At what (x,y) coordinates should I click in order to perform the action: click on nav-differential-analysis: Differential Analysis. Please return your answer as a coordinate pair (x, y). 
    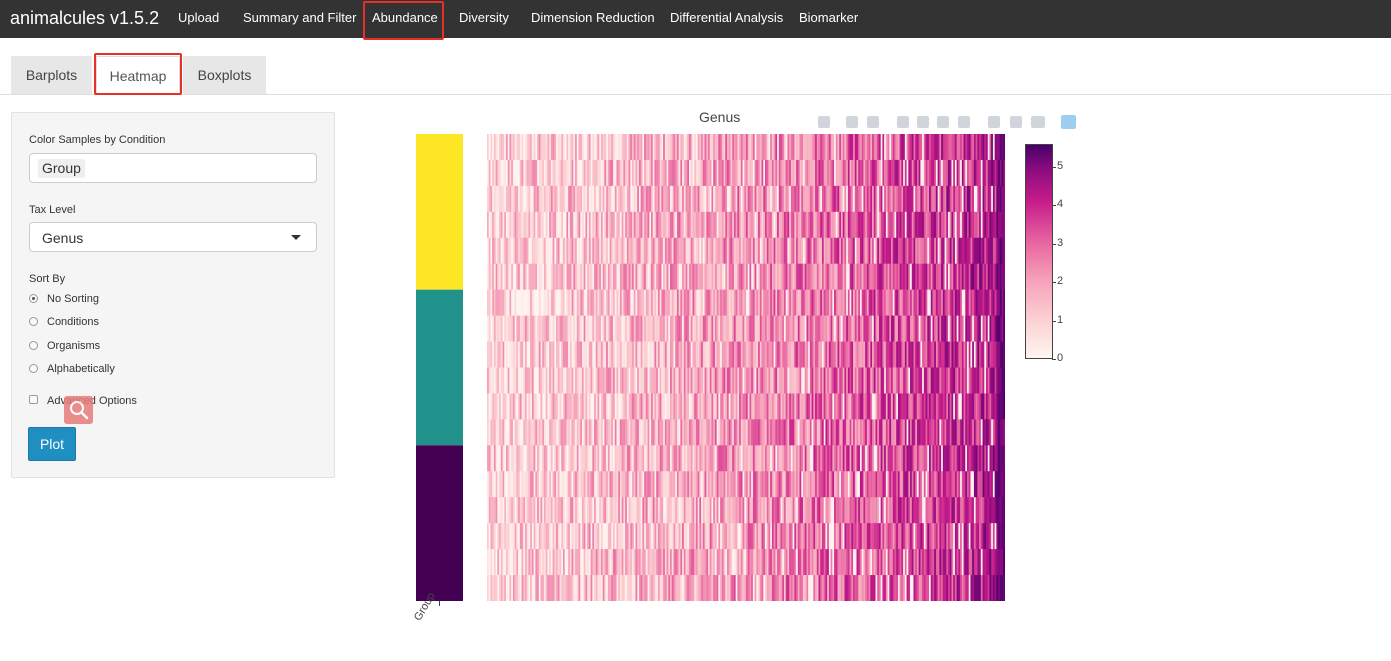
    Looking at the image, I should click on (727, 17).